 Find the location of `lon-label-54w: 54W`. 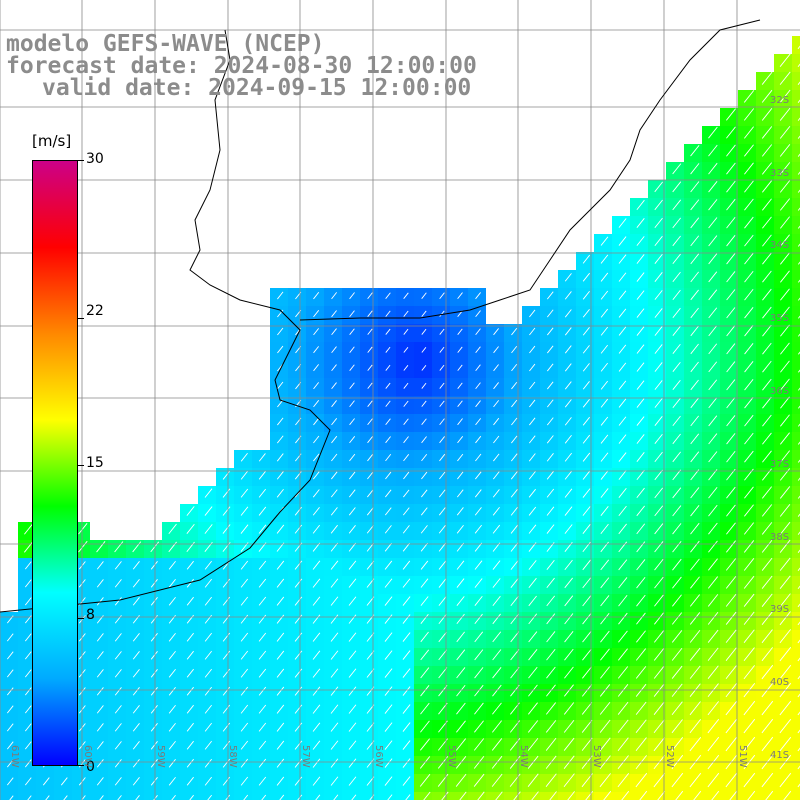

lon-label-54w: 54W is located at coordinates (523, 756).